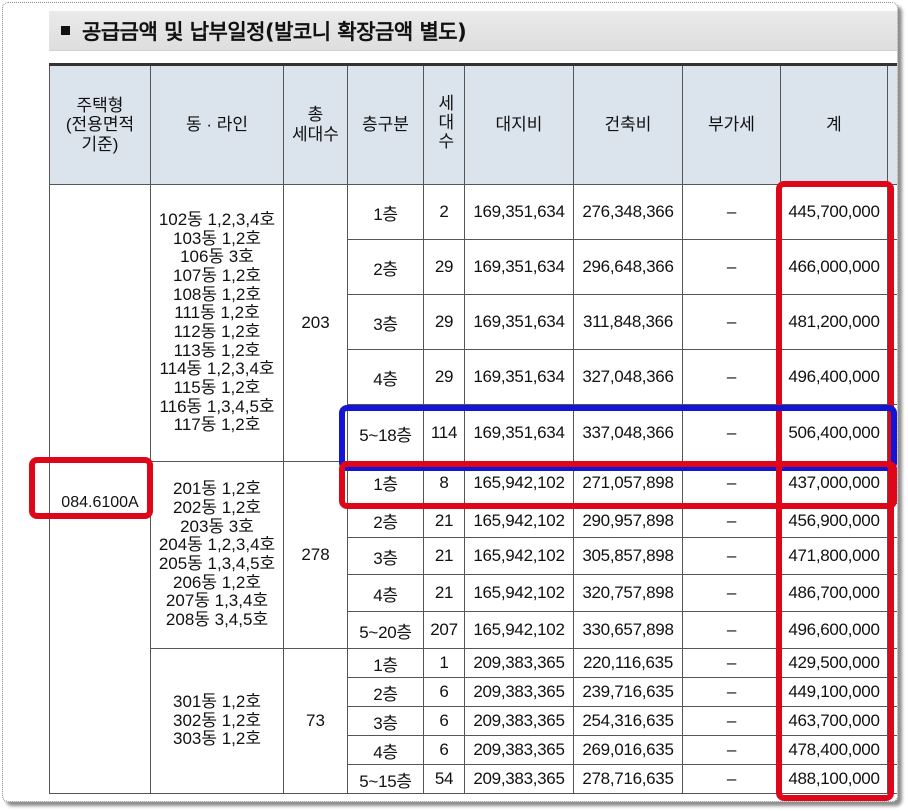 Image resolution: width=908 pixels, height=811 pixels. I want to click on sum-cell: 486,700,000, so click(834, 593).